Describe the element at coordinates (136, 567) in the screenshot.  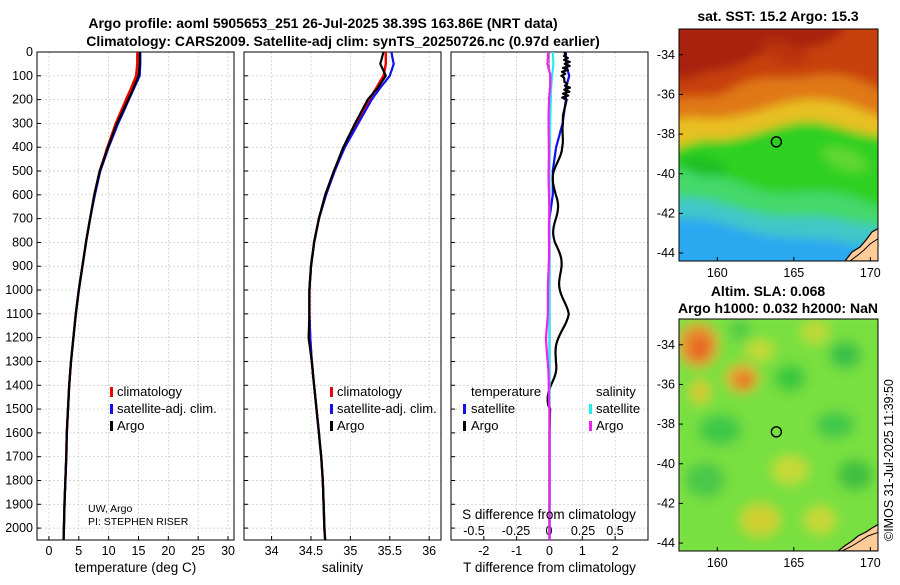
I see `temperature-axis-label: temperature (deg C)` at that location.